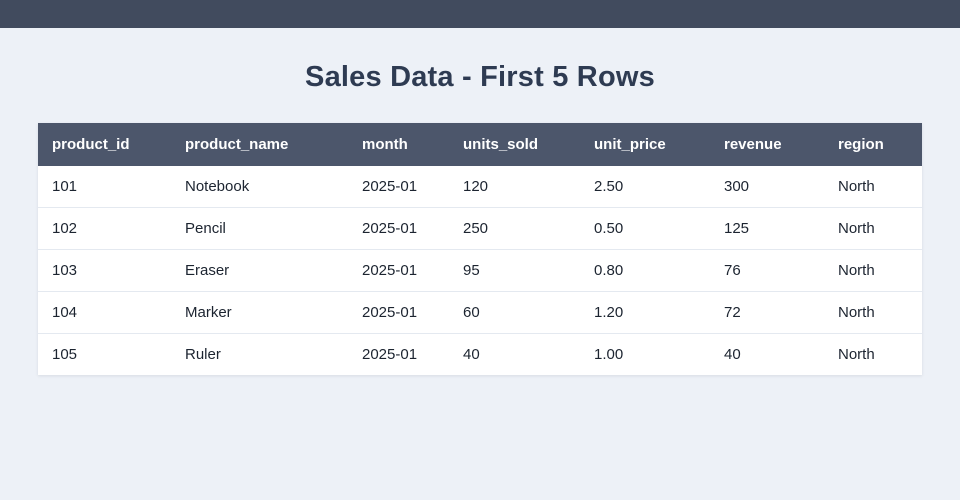 The width and height of the screenshot is (960, 500). Describe the element at coordinates (514, 228) in the screenshot. I see `table-cell: 250` at that location.